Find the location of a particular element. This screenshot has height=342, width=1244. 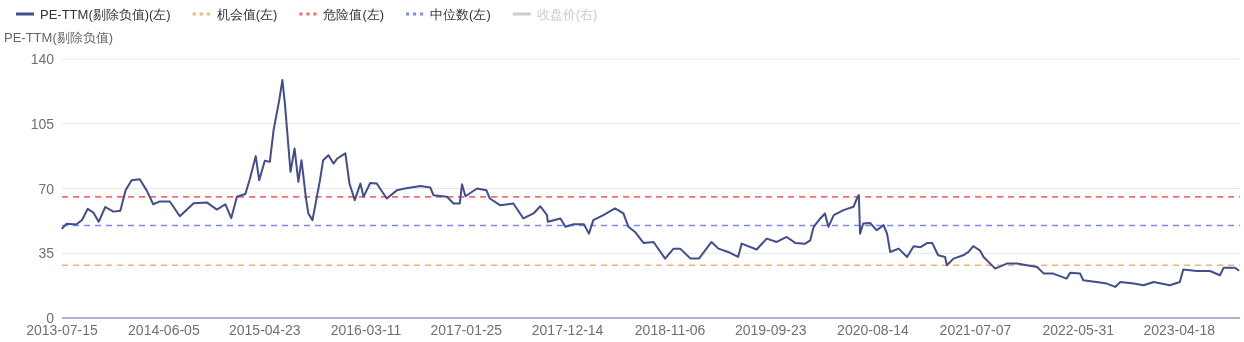

y-tick-label: 105 is located at coordinates (42, 123).